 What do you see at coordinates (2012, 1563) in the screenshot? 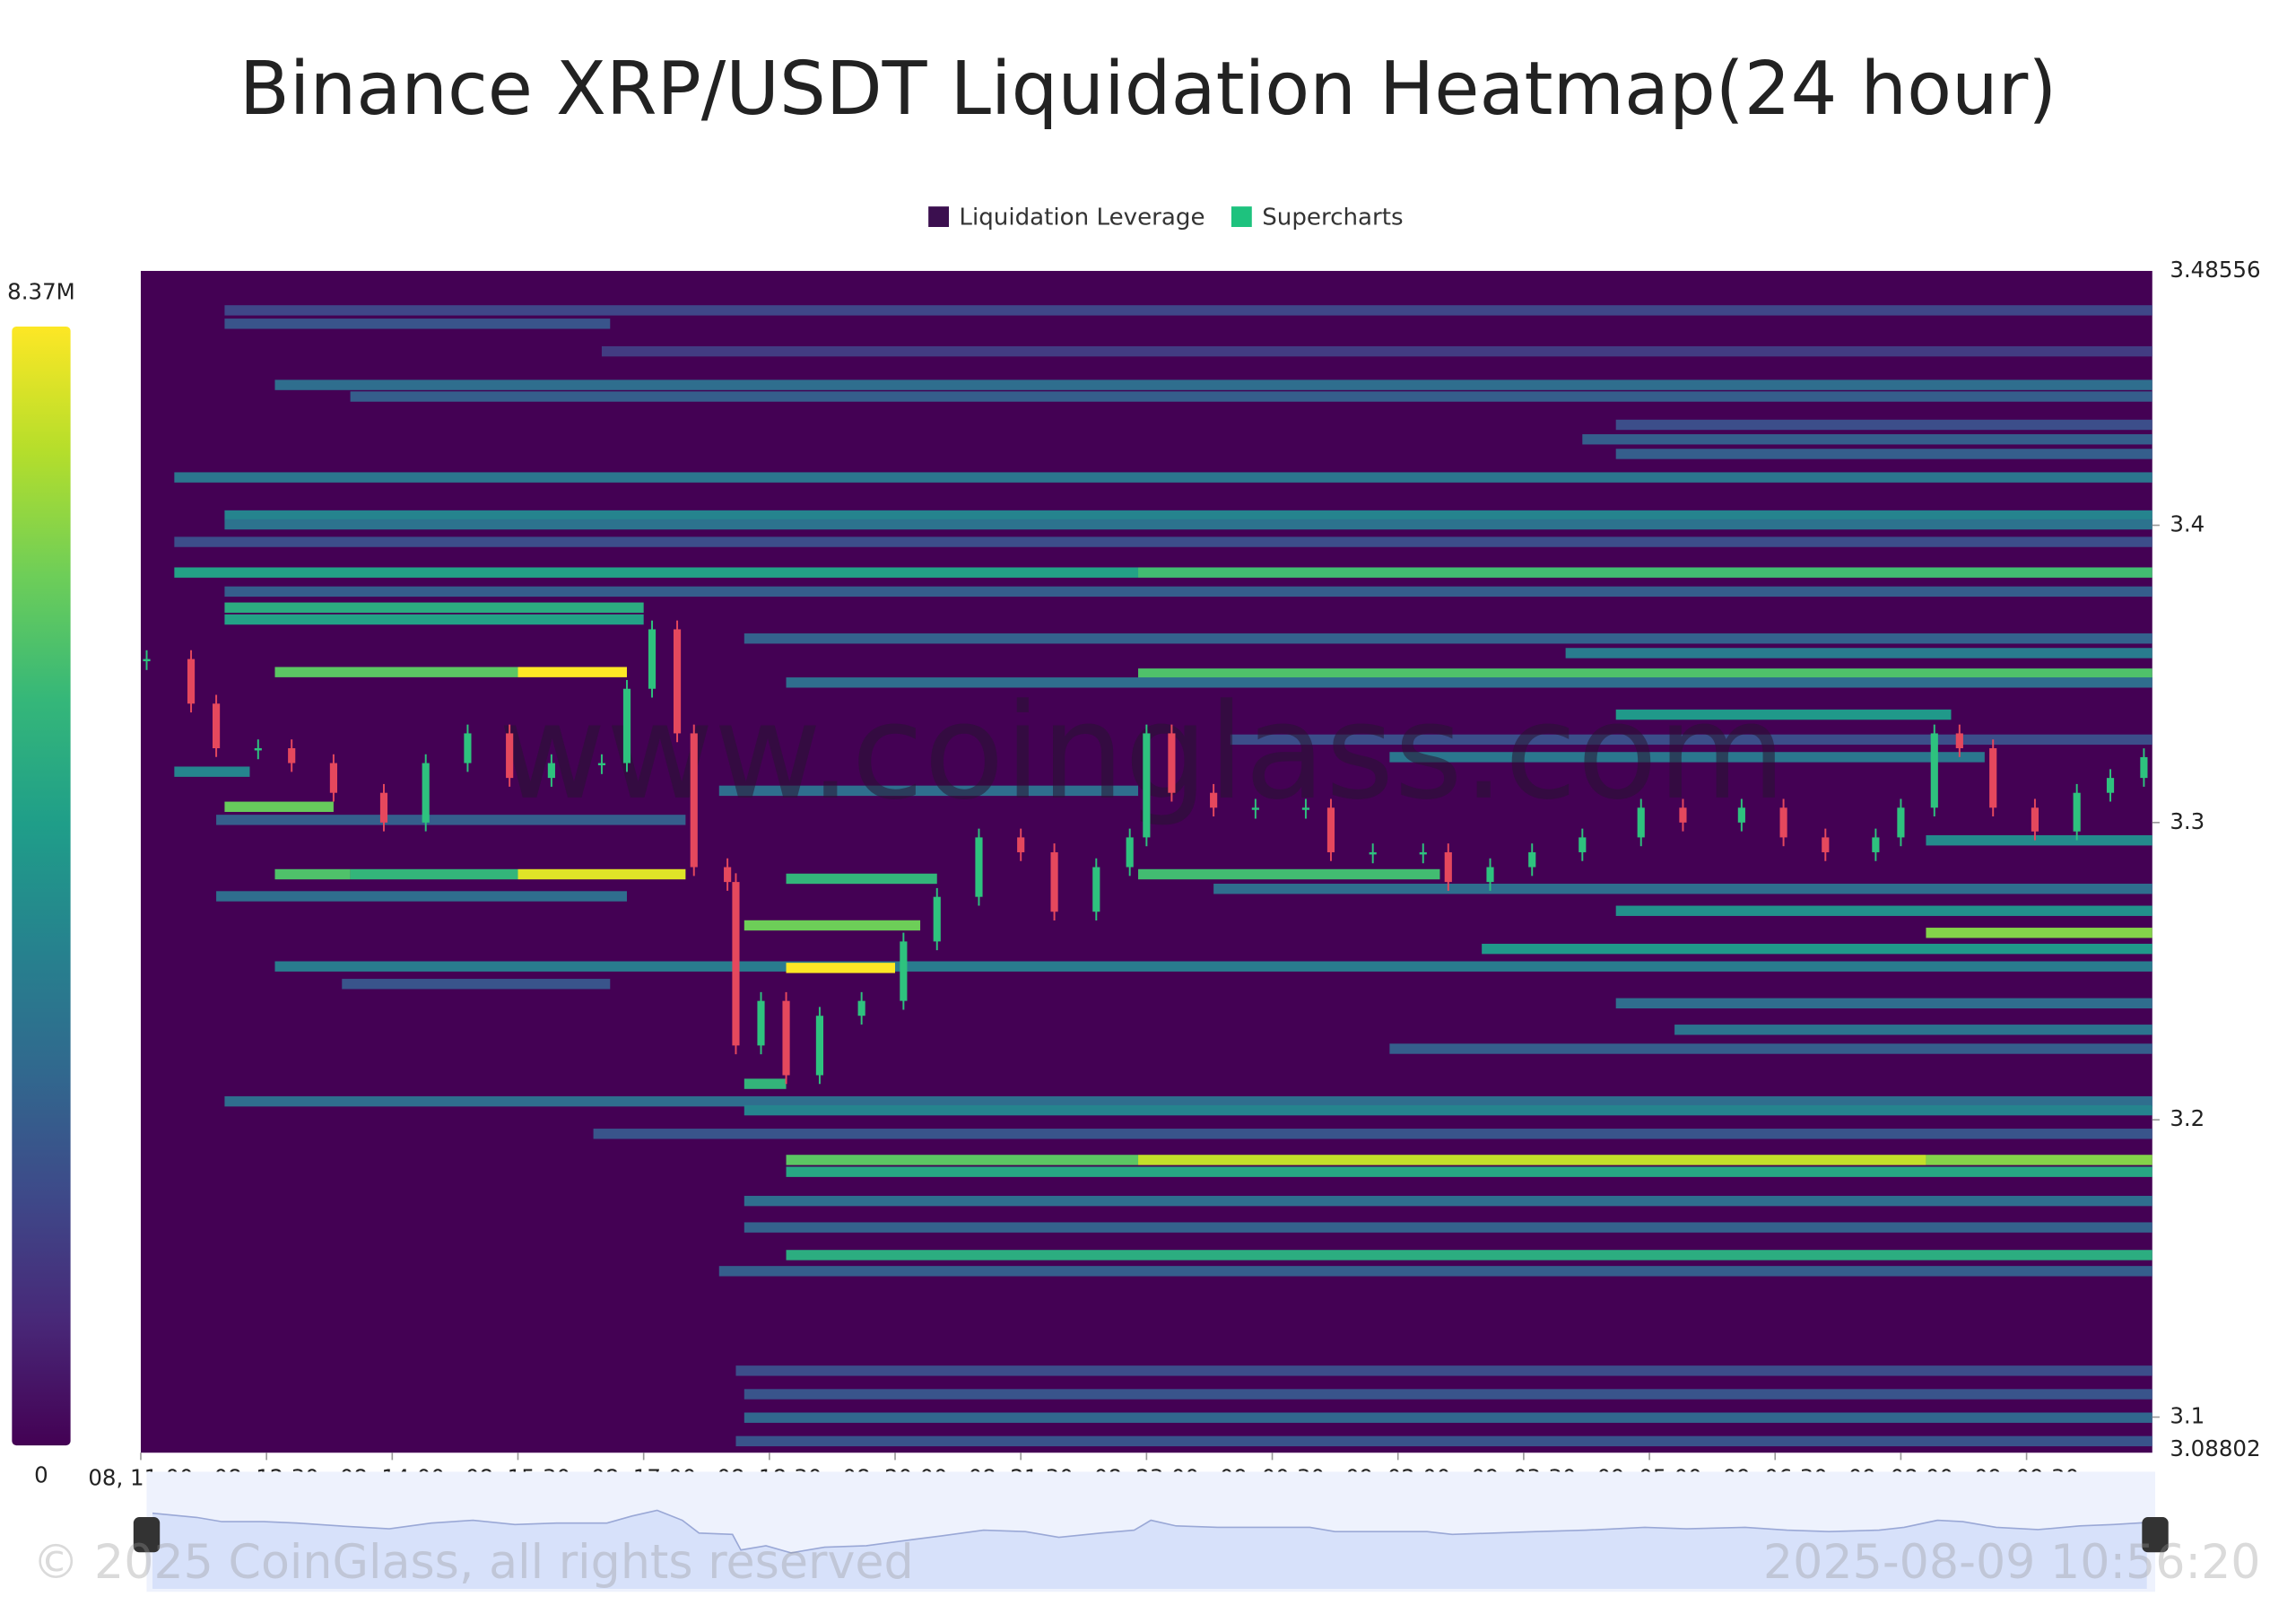
I see `timestamp: 2025-08-09 10:56:20` at bounding box center [2012, 1563].